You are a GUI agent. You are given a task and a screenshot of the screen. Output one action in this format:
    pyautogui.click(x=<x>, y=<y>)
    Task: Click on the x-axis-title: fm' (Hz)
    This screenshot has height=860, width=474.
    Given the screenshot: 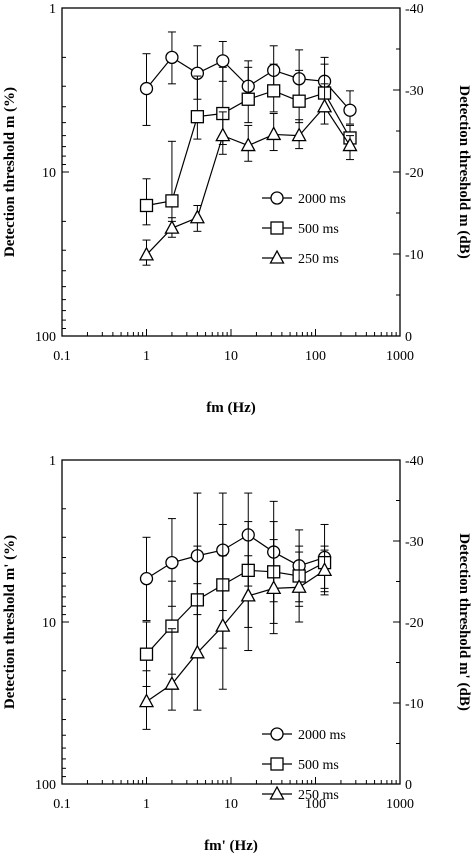 What is the action you would take?
    pyautogui.click(x=231, y=846)
    